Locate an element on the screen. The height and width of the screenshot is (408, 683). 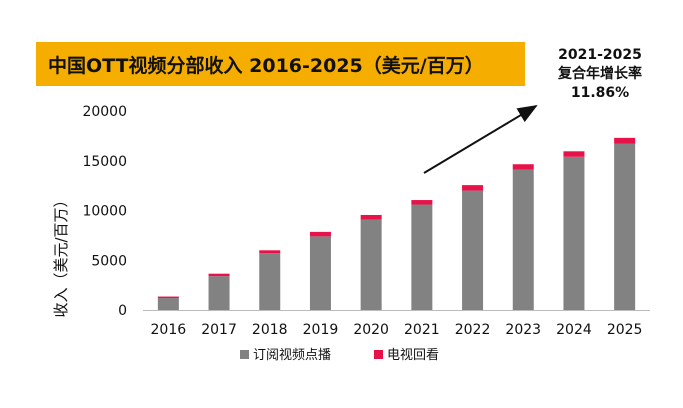
cagr-annotation: 2021-2025 复合年增长率 11.86% is located at coordinates (600, 74).